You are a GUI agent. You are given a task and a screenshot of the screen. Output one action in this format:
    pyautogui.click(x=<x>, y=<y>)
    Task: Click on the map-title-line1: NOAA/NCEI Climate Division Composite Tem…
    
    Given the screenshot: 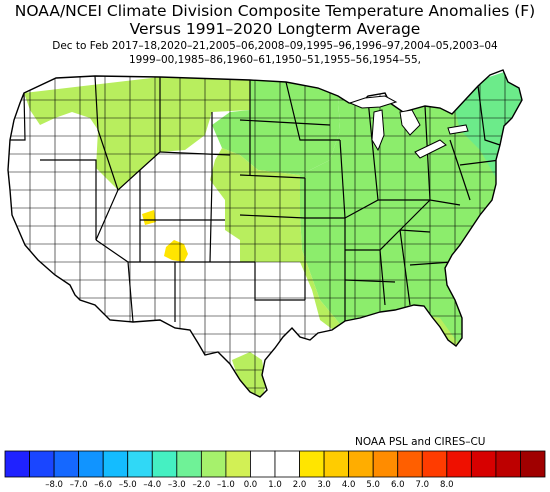 What is the action you would take?
    pyautogui.click(x=275, y=11)
    